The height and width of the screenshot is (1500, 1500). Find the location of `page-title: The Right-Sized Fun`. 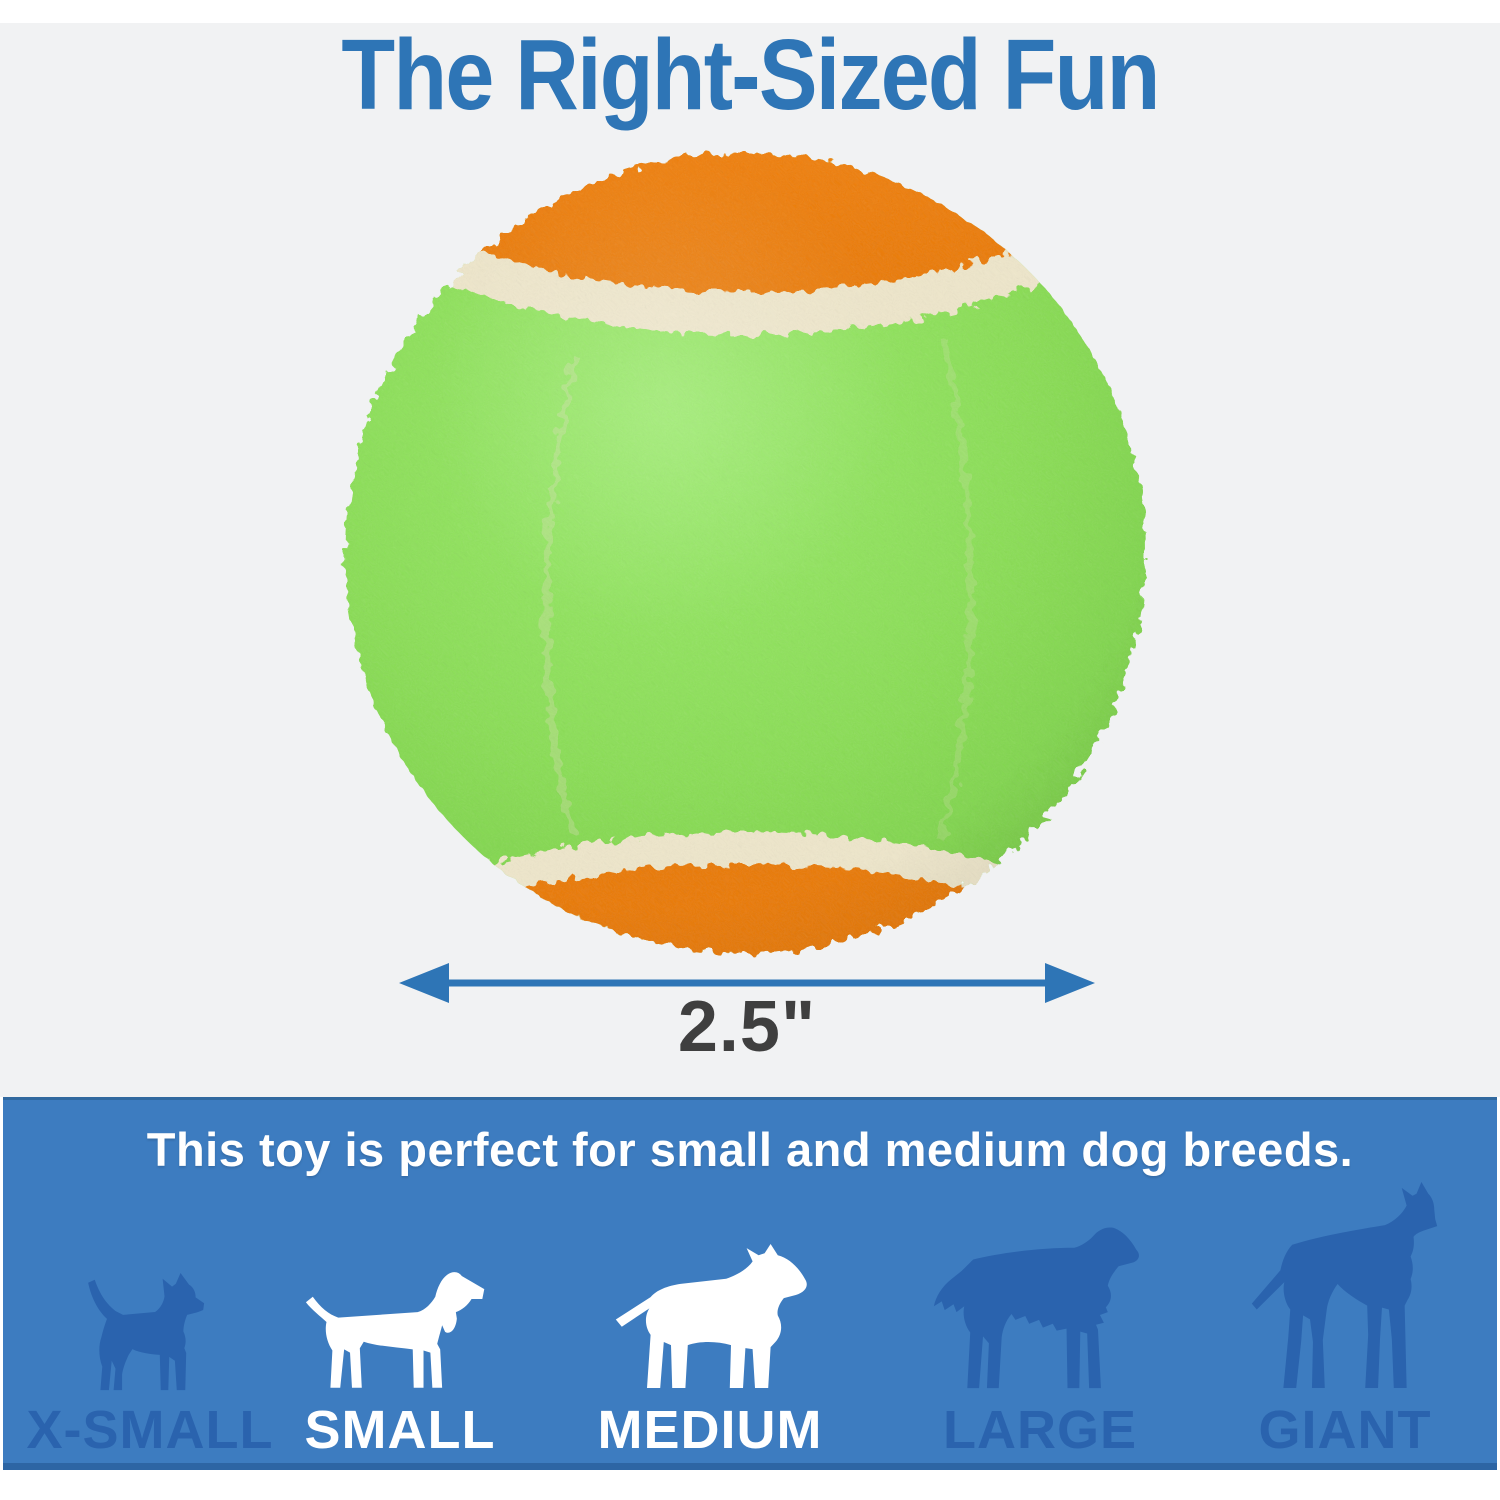

page-title: The Right-Sized Fun is located at coordinates (750, 75).